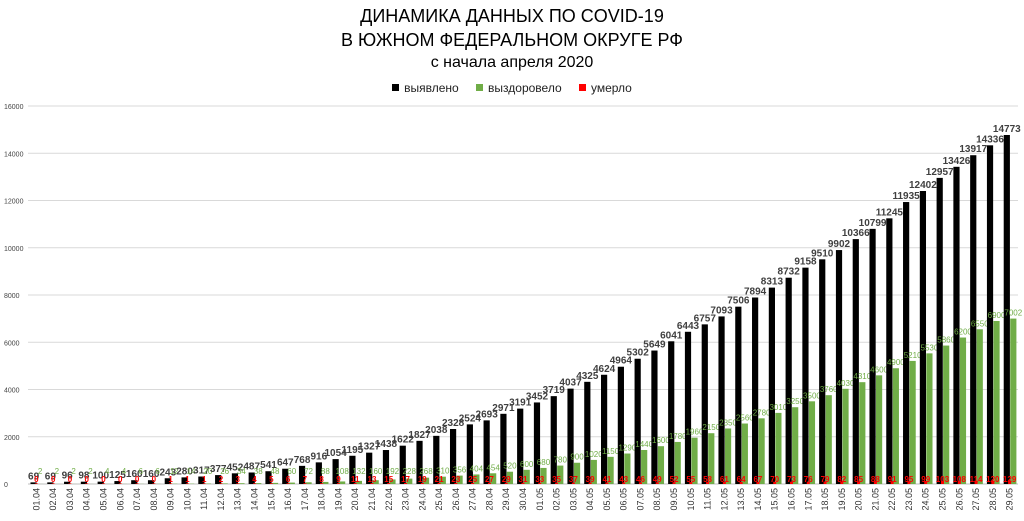 The height and width of the screenshot is (521, 1024). What do you see at coordinates (255, 499) in the screenshot?
I see `x-tick-label: 14.04` at bounding box center [255, 499].